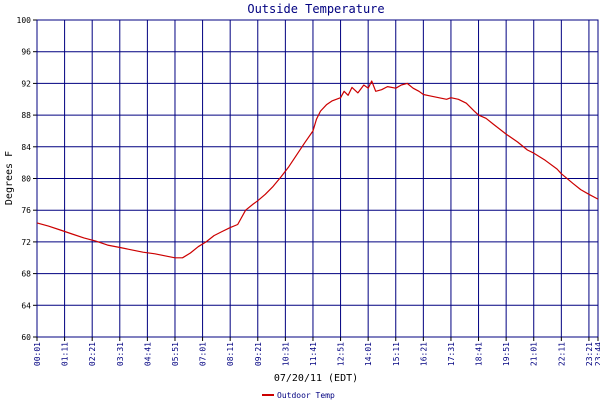 This screenshot has height=400, width=600. What do you see at coordinates (120, 354) in the screenshot?
I see `x-tick-label: 03:31` at bounding box center [120, 354].